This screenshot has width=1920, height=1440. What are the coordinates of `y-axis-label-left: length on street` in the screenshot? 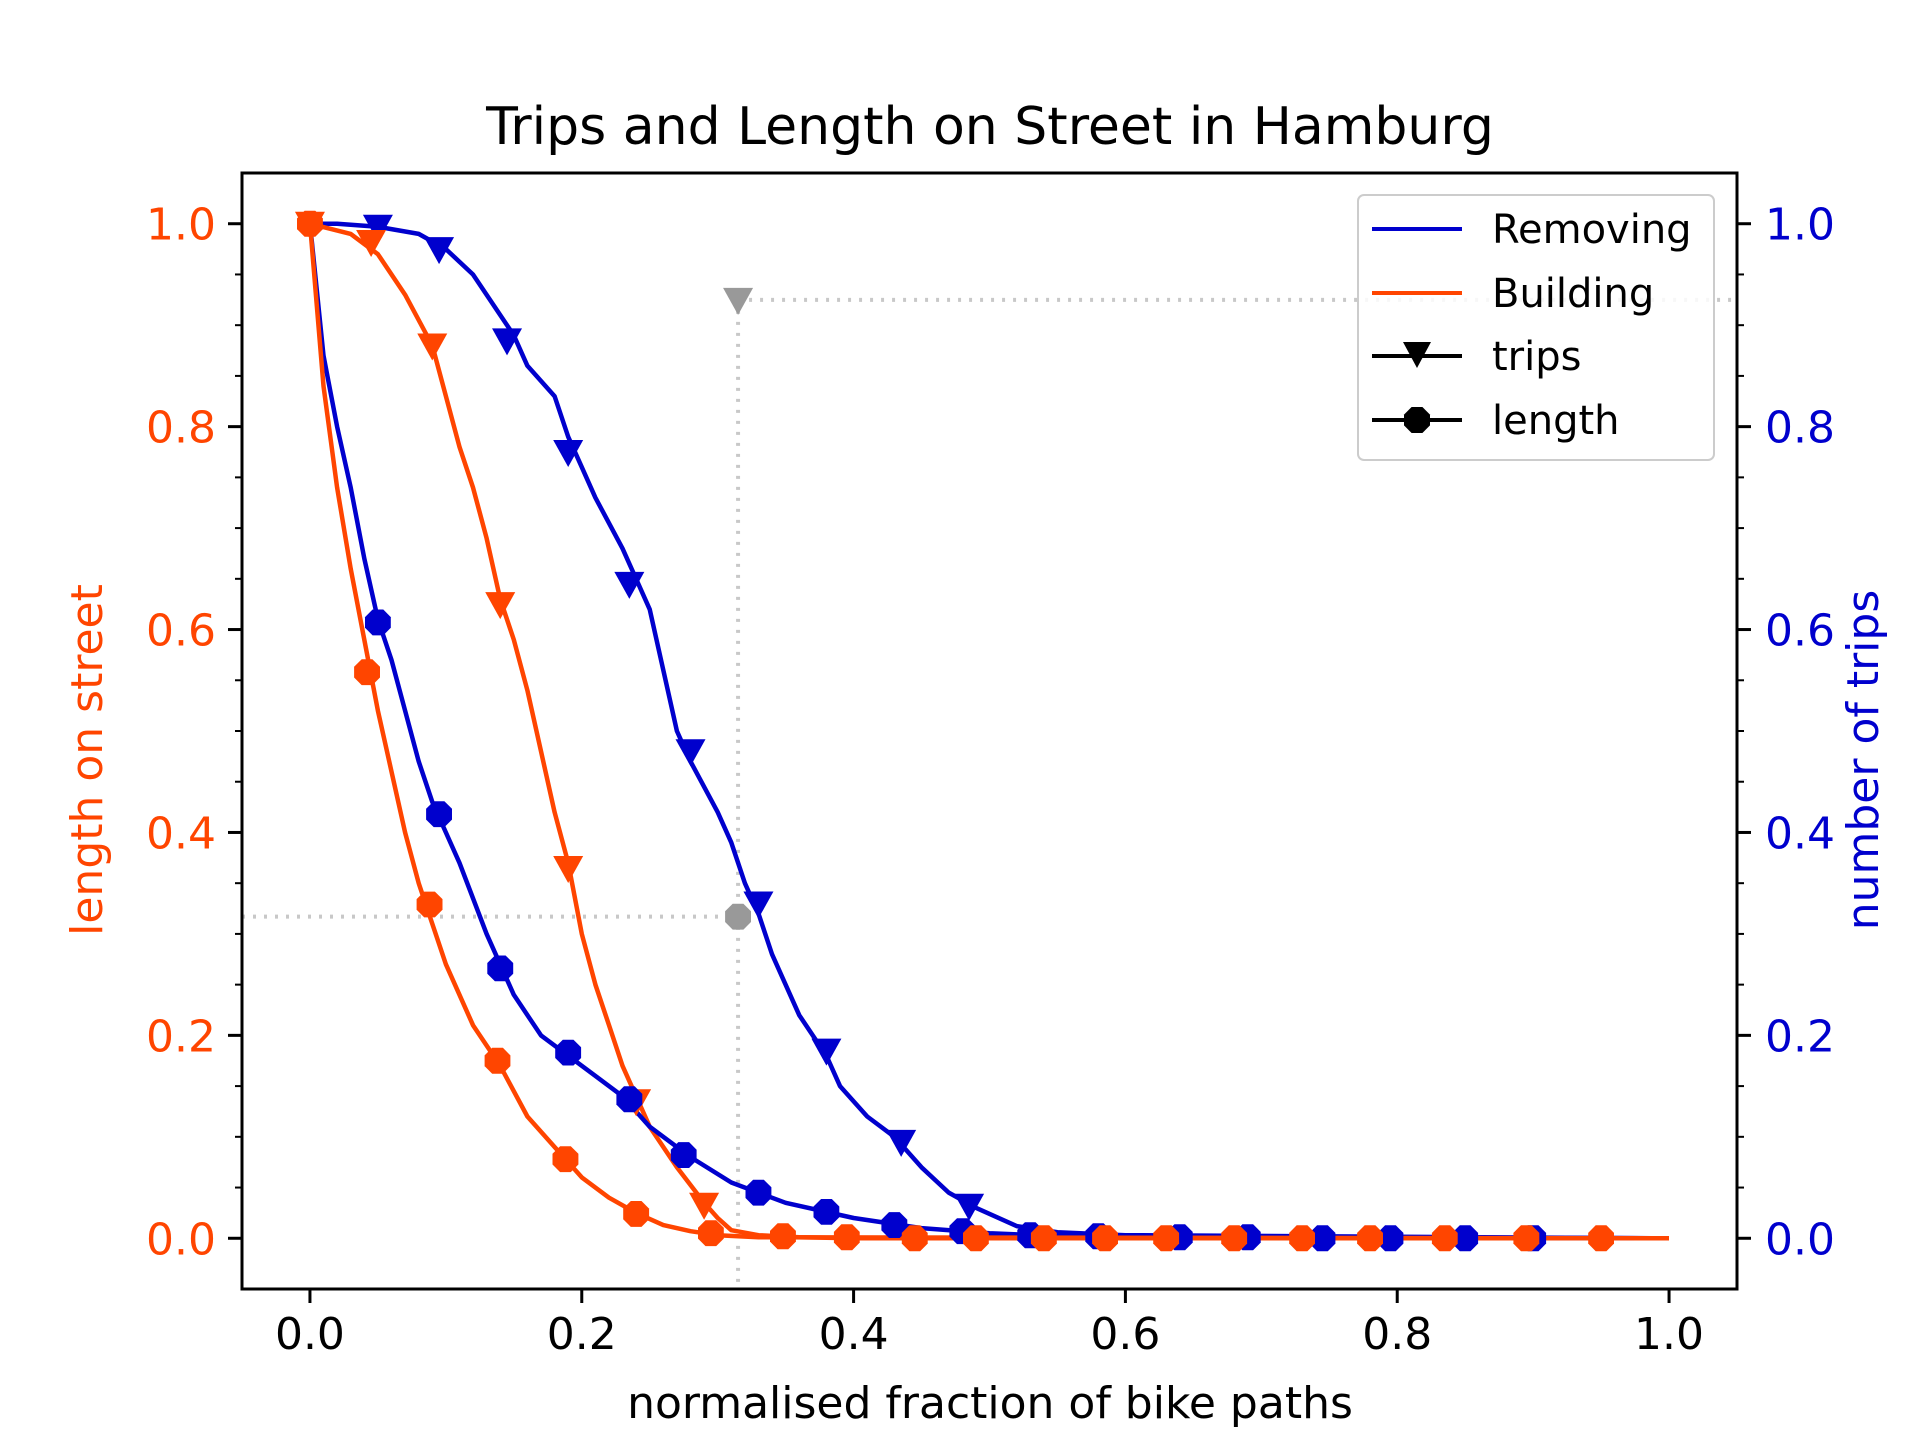 It's located at (87, 760).